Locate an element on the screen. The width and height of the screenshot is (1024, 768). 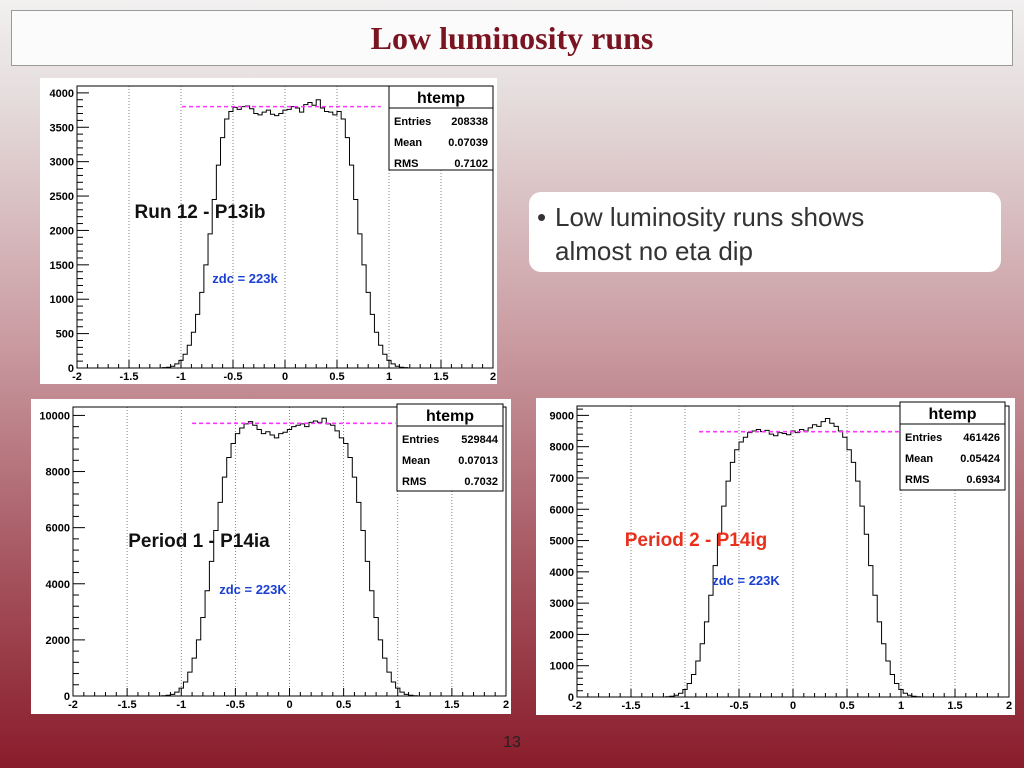
y-tick-label: 500 is located at coordinates (65, 335).